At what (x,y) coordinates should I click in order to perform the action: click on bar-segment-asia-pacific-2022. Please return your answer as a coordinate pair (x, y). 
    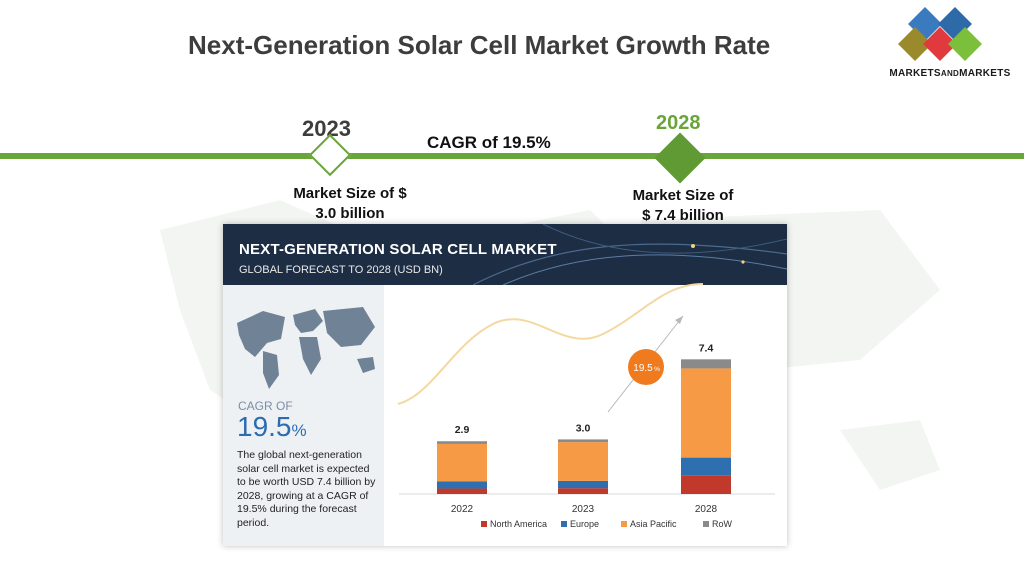
    Looking at the image, I should click on (462, 462).